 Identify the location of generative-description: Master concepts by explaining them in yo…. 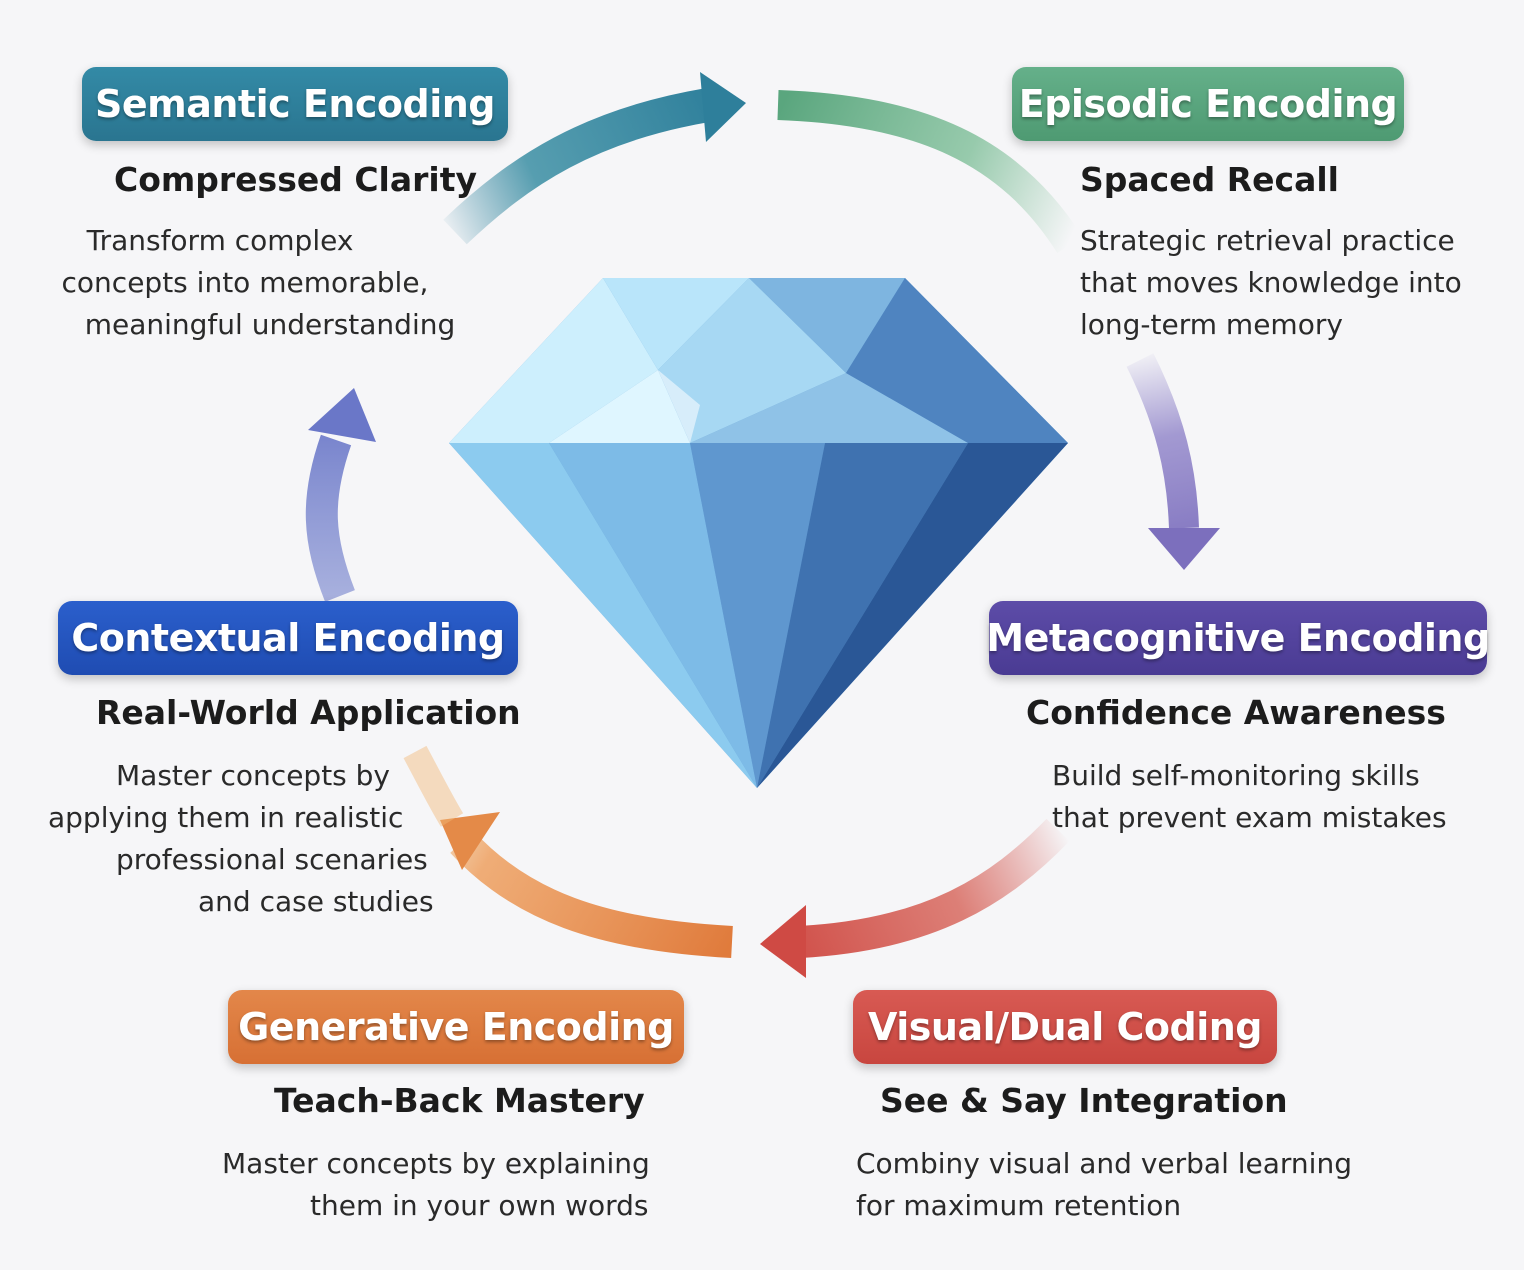
(442, 1185).